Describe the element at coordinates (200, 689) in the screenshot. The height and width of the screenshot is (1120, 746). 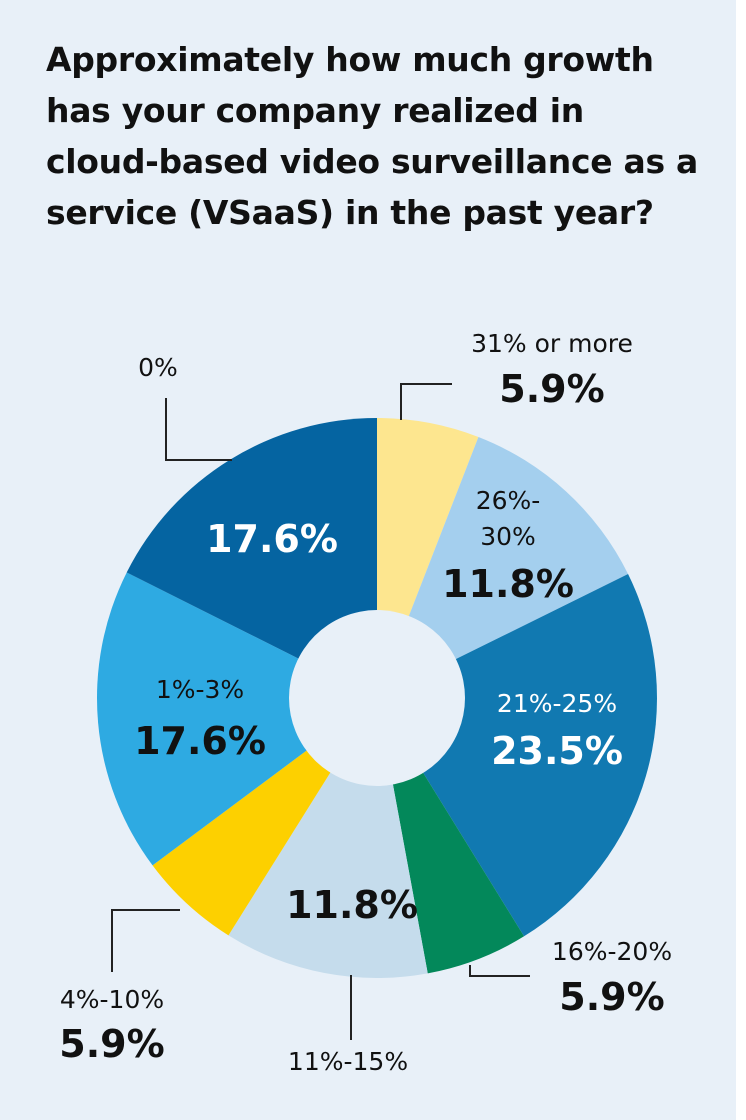
I see `category-label-6: 1%-3%` at that location.